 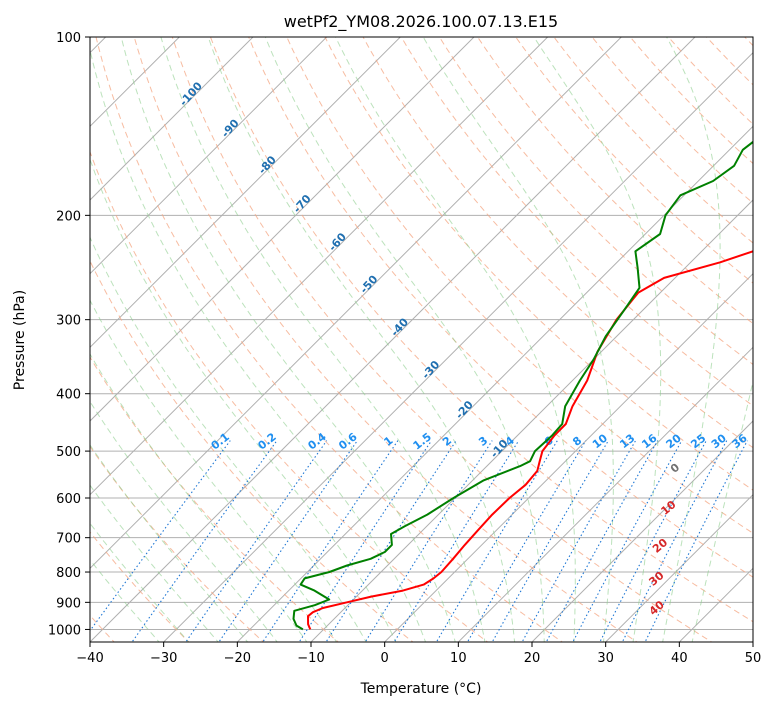 What do you see at coordinates (68, 603) in the screenshot?
I see `y-tick-label: 900` at bounding box center [68, 603].